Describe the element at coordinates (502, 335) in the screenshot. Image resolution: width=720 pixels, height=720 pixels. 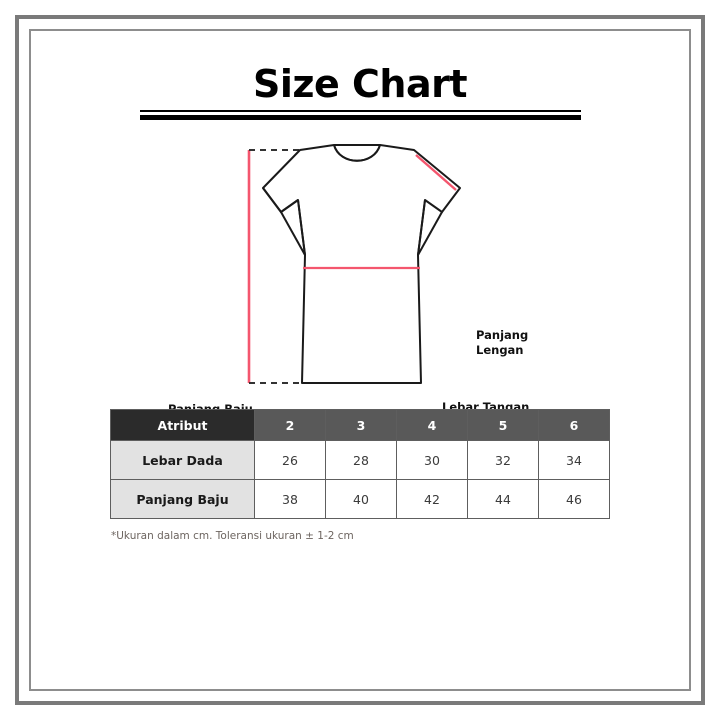
I see `label-panjang-lengan-line1: Panjang` at that location.